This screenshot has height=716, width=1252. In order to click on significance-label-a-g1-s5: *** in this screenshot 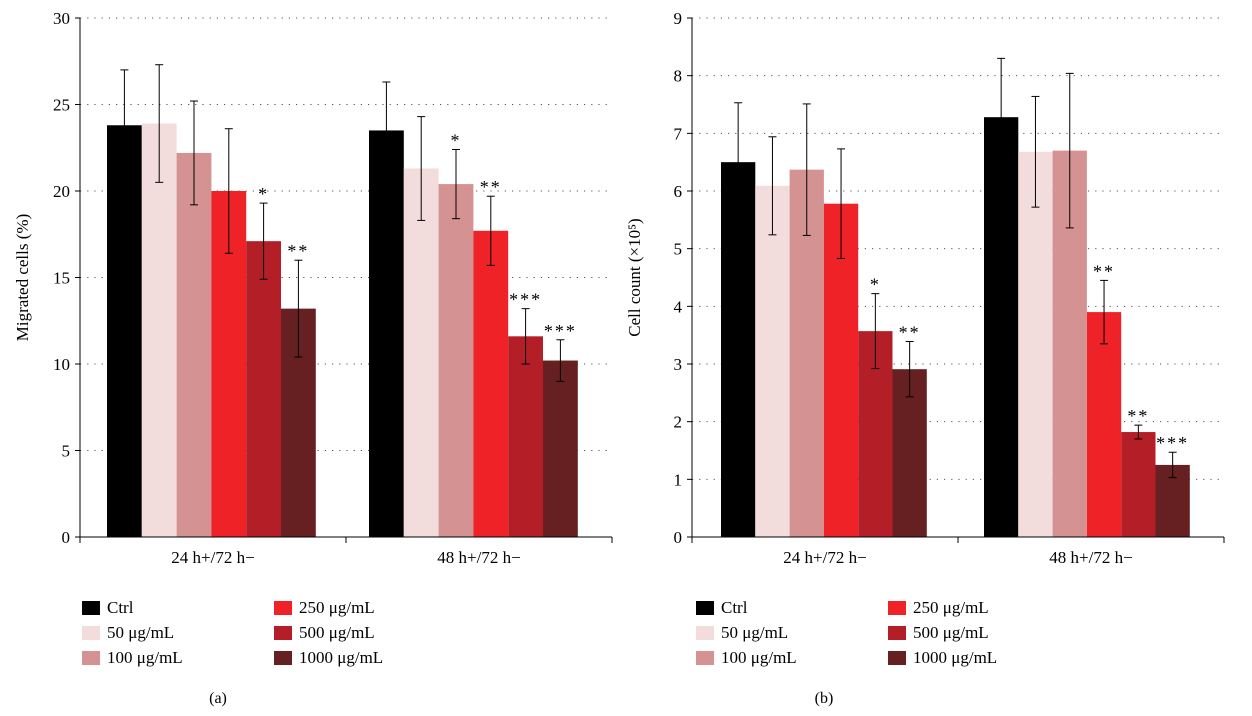, I will do `click(560, 331)`.